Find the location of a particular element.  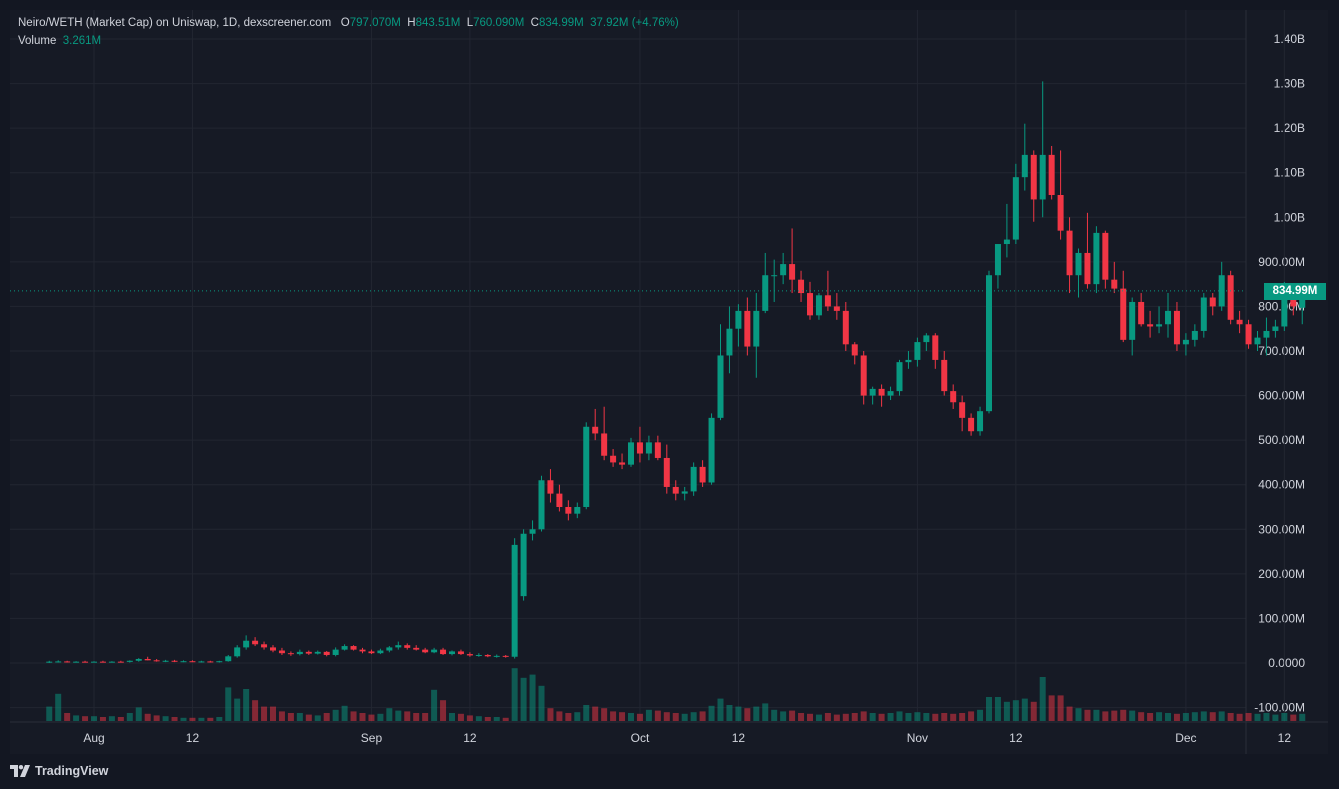

tradingview-logo: TradingView is located at coordinates (59, 771).